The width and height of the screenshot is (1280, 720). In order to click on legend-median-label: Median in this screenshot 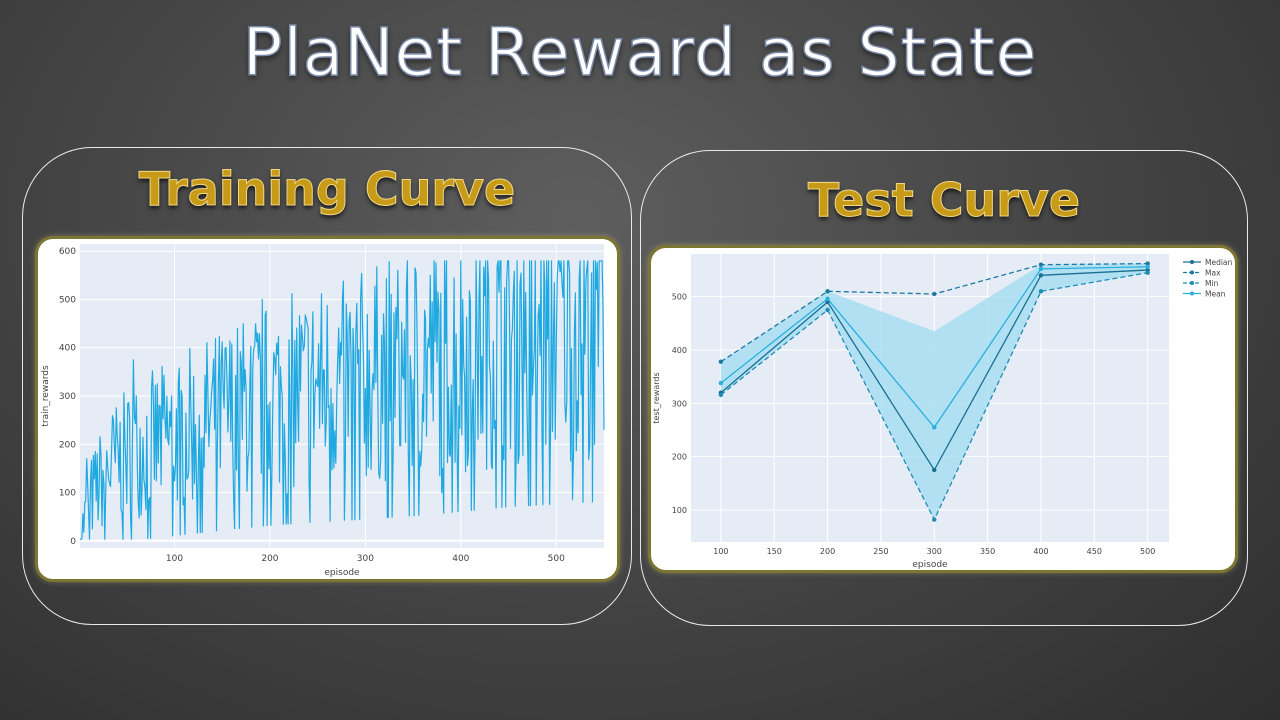, I will do `click(1219, 262)`.